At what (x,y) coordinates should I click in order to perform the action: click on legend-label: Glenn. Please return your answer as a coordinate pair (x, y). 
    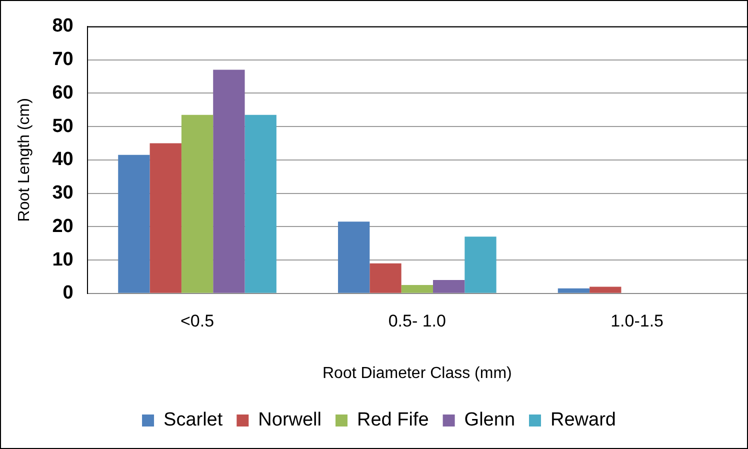
    Looking at the image, I should click on (490, 420).